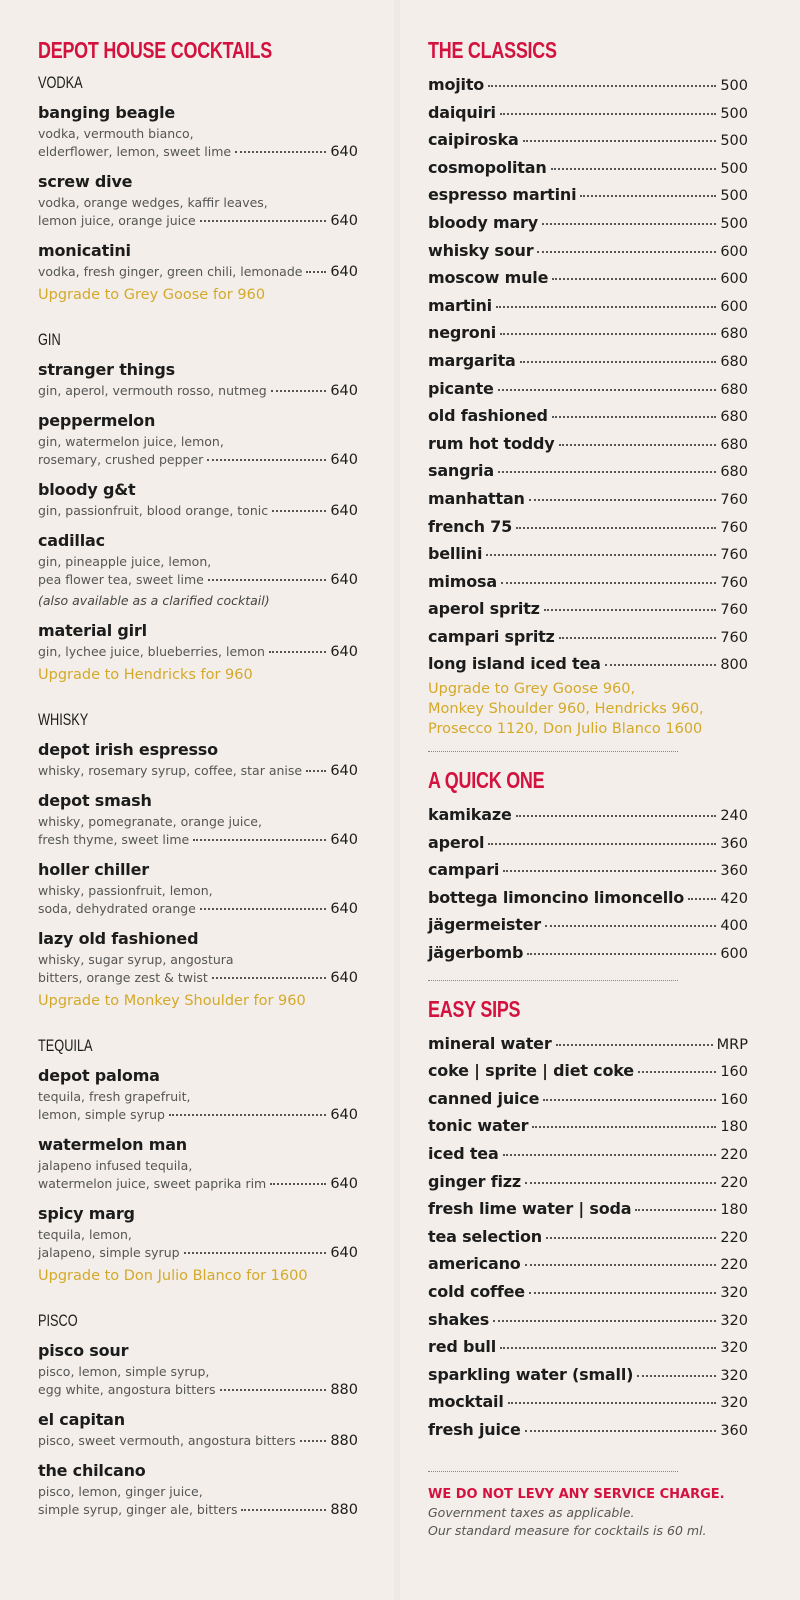  Describe the element at coordinates (344, 1390) in the screenshot. I see `item-price: 880` at that location.